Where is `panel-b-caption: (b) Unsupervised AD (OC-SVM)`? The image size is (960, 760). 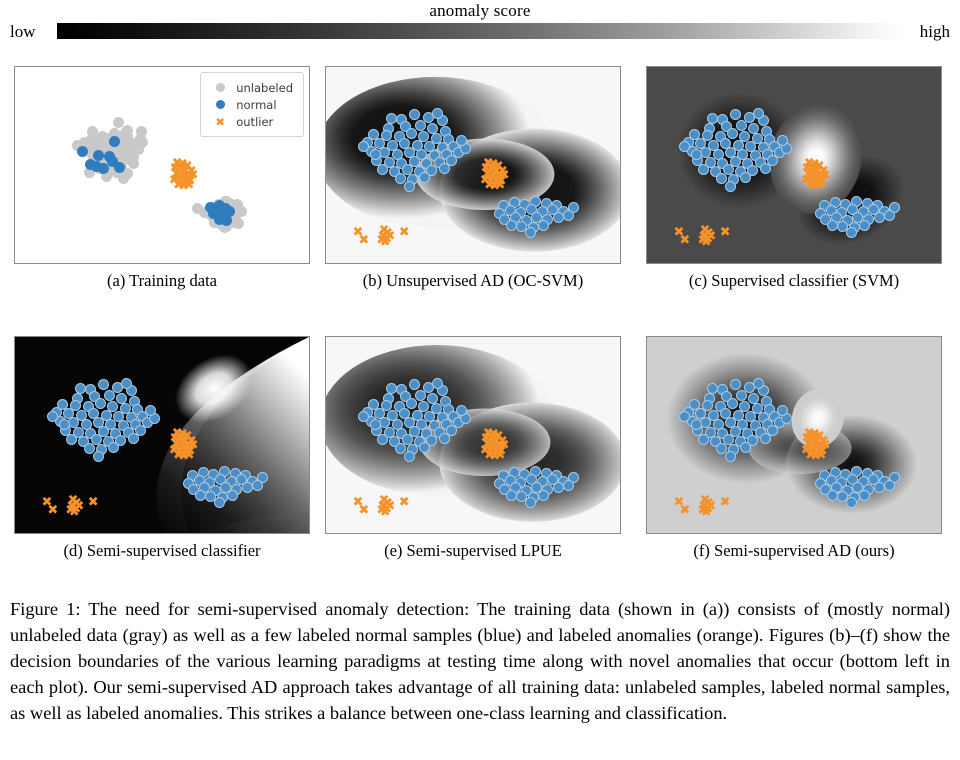
panel-b-caption: (b) Unsupervised AD (OC-SVM) is located at coordinates (473, 280).